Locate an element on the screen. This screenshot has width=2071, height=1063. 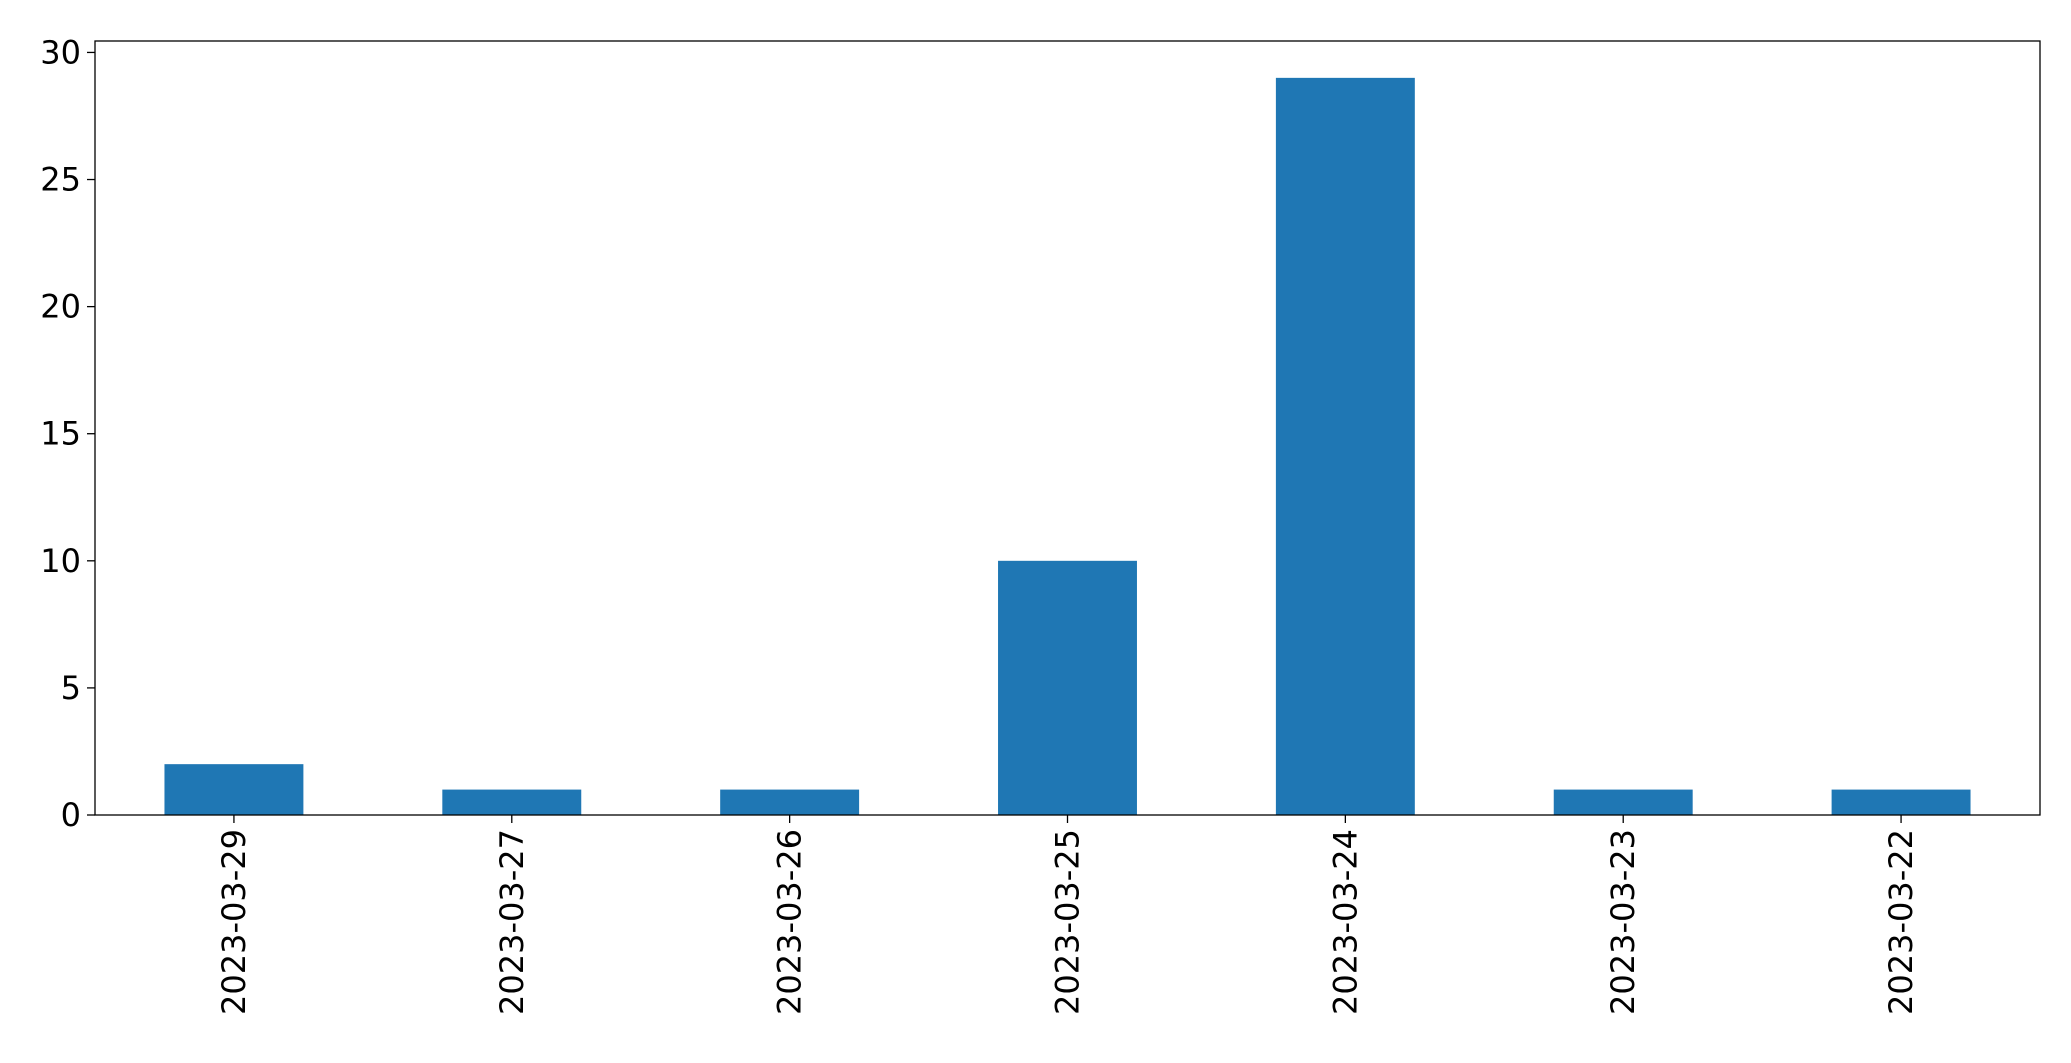
x-tick-label: 2023-03-26 is located at coordinates (790, 922).